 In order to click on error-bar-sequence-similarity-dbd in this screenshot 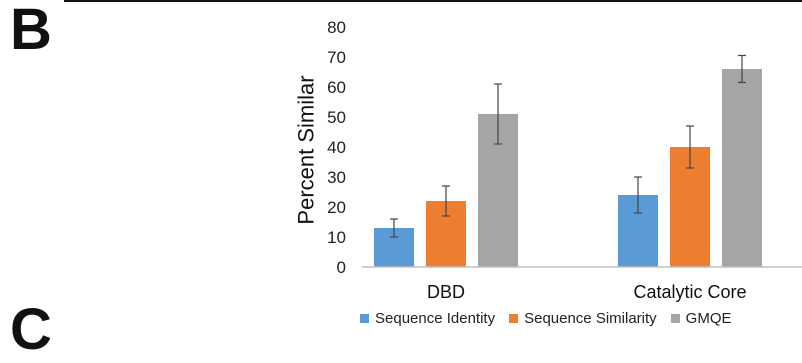, I will do `click(446, 201)`.